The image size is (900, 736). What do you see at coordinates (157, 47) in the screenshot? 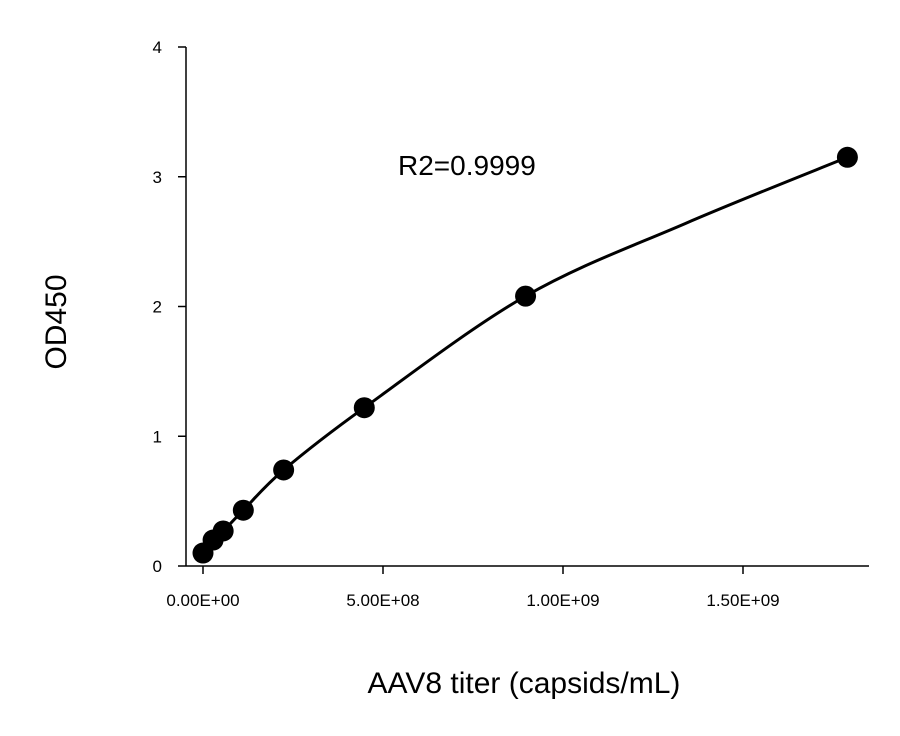
I see `y-tick-label: 4` at bounding box center [157, 47].